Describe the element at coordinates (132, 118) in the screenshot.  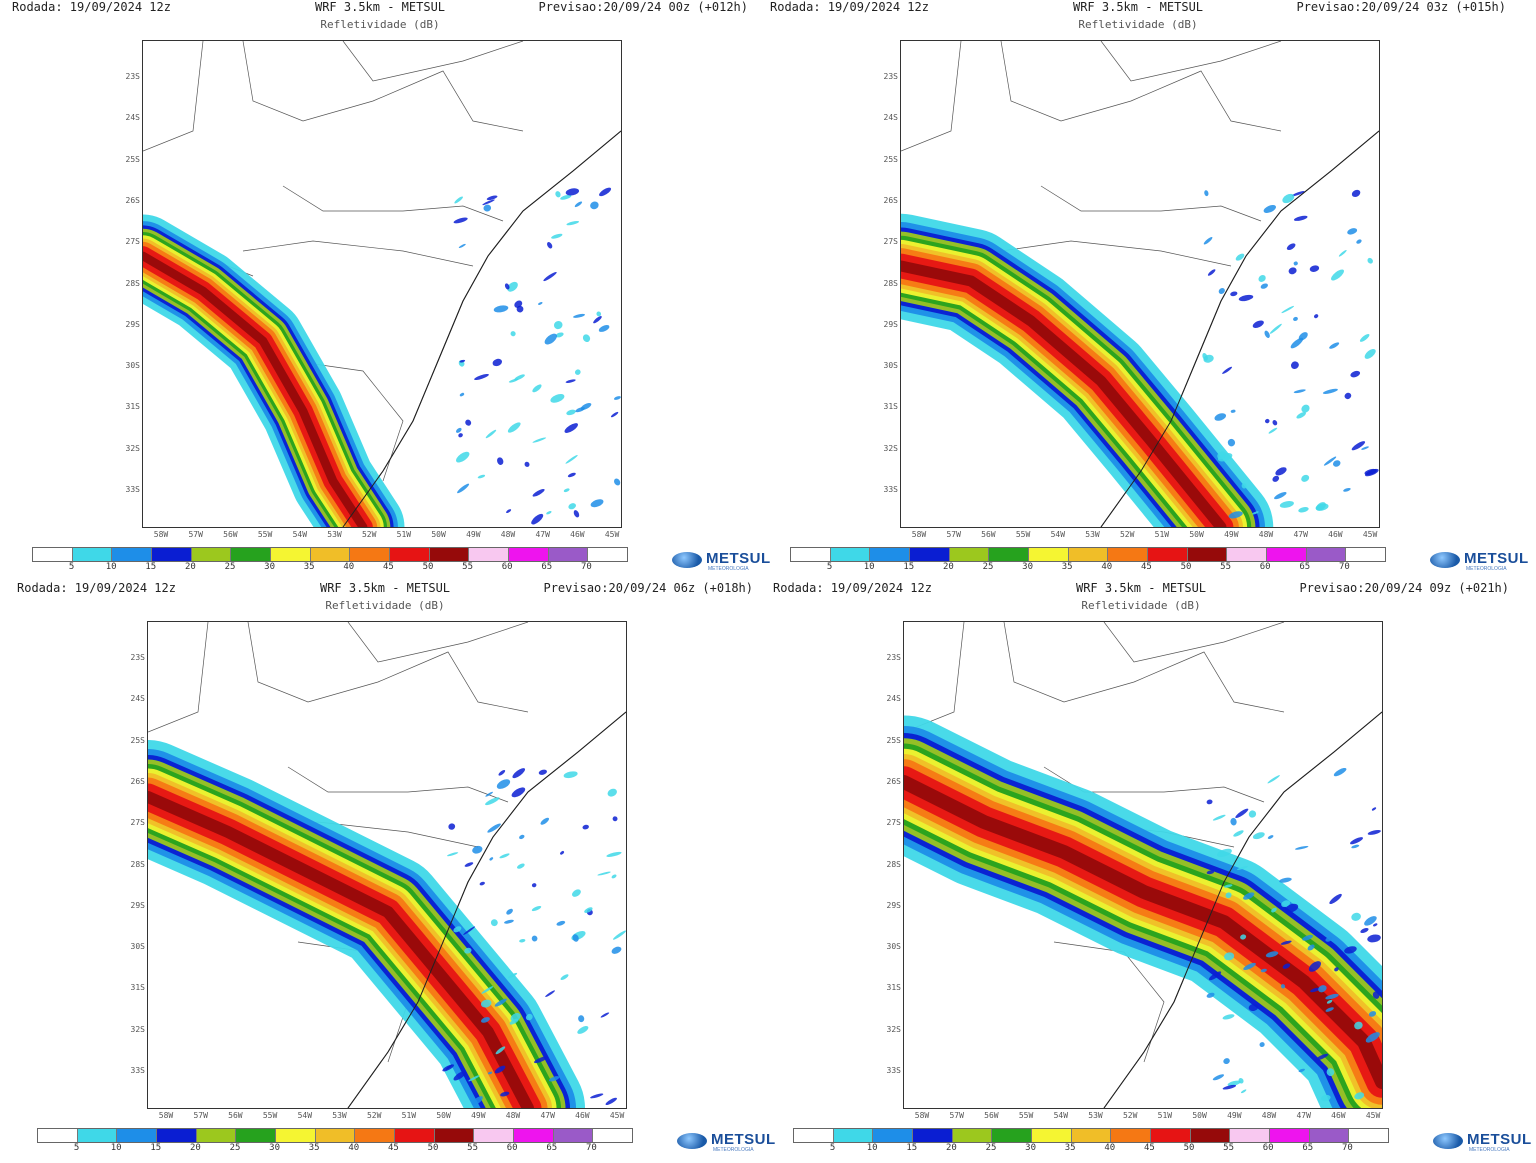
I see `latitude-label: 24S` at that location.